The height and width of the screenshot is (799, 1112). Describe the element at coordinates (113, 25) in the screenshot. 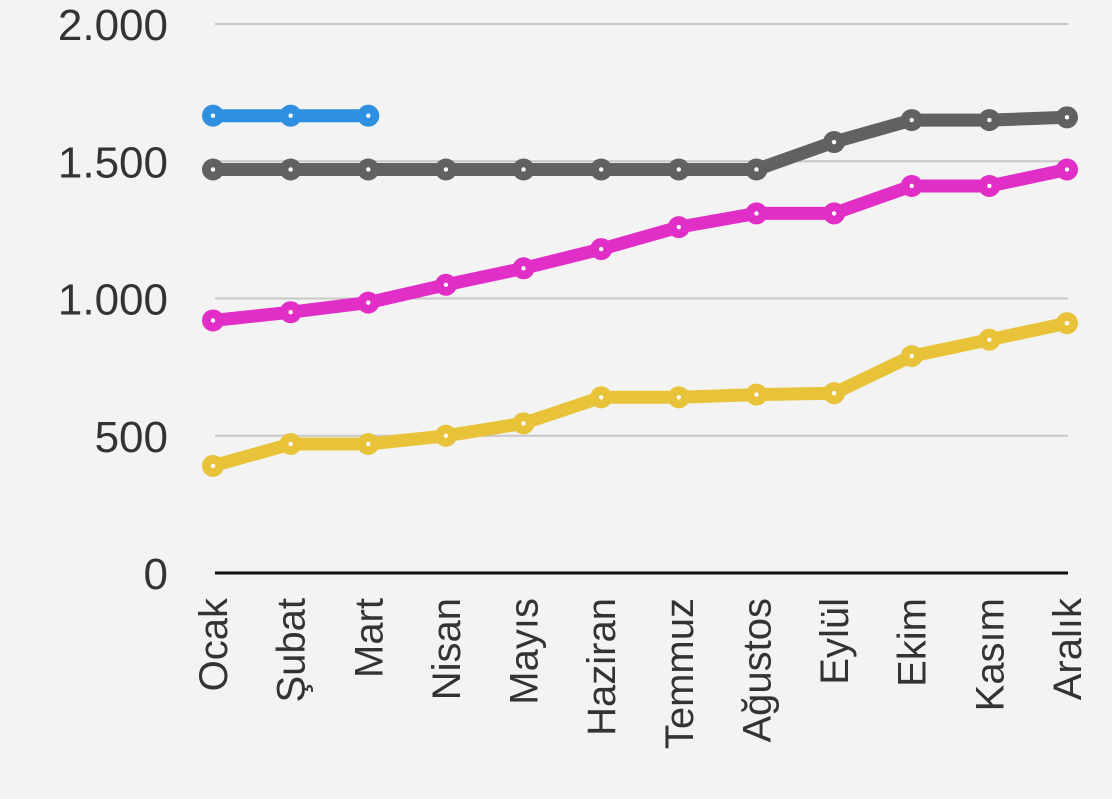

I see `y-tick-label: 2.000` at that location.